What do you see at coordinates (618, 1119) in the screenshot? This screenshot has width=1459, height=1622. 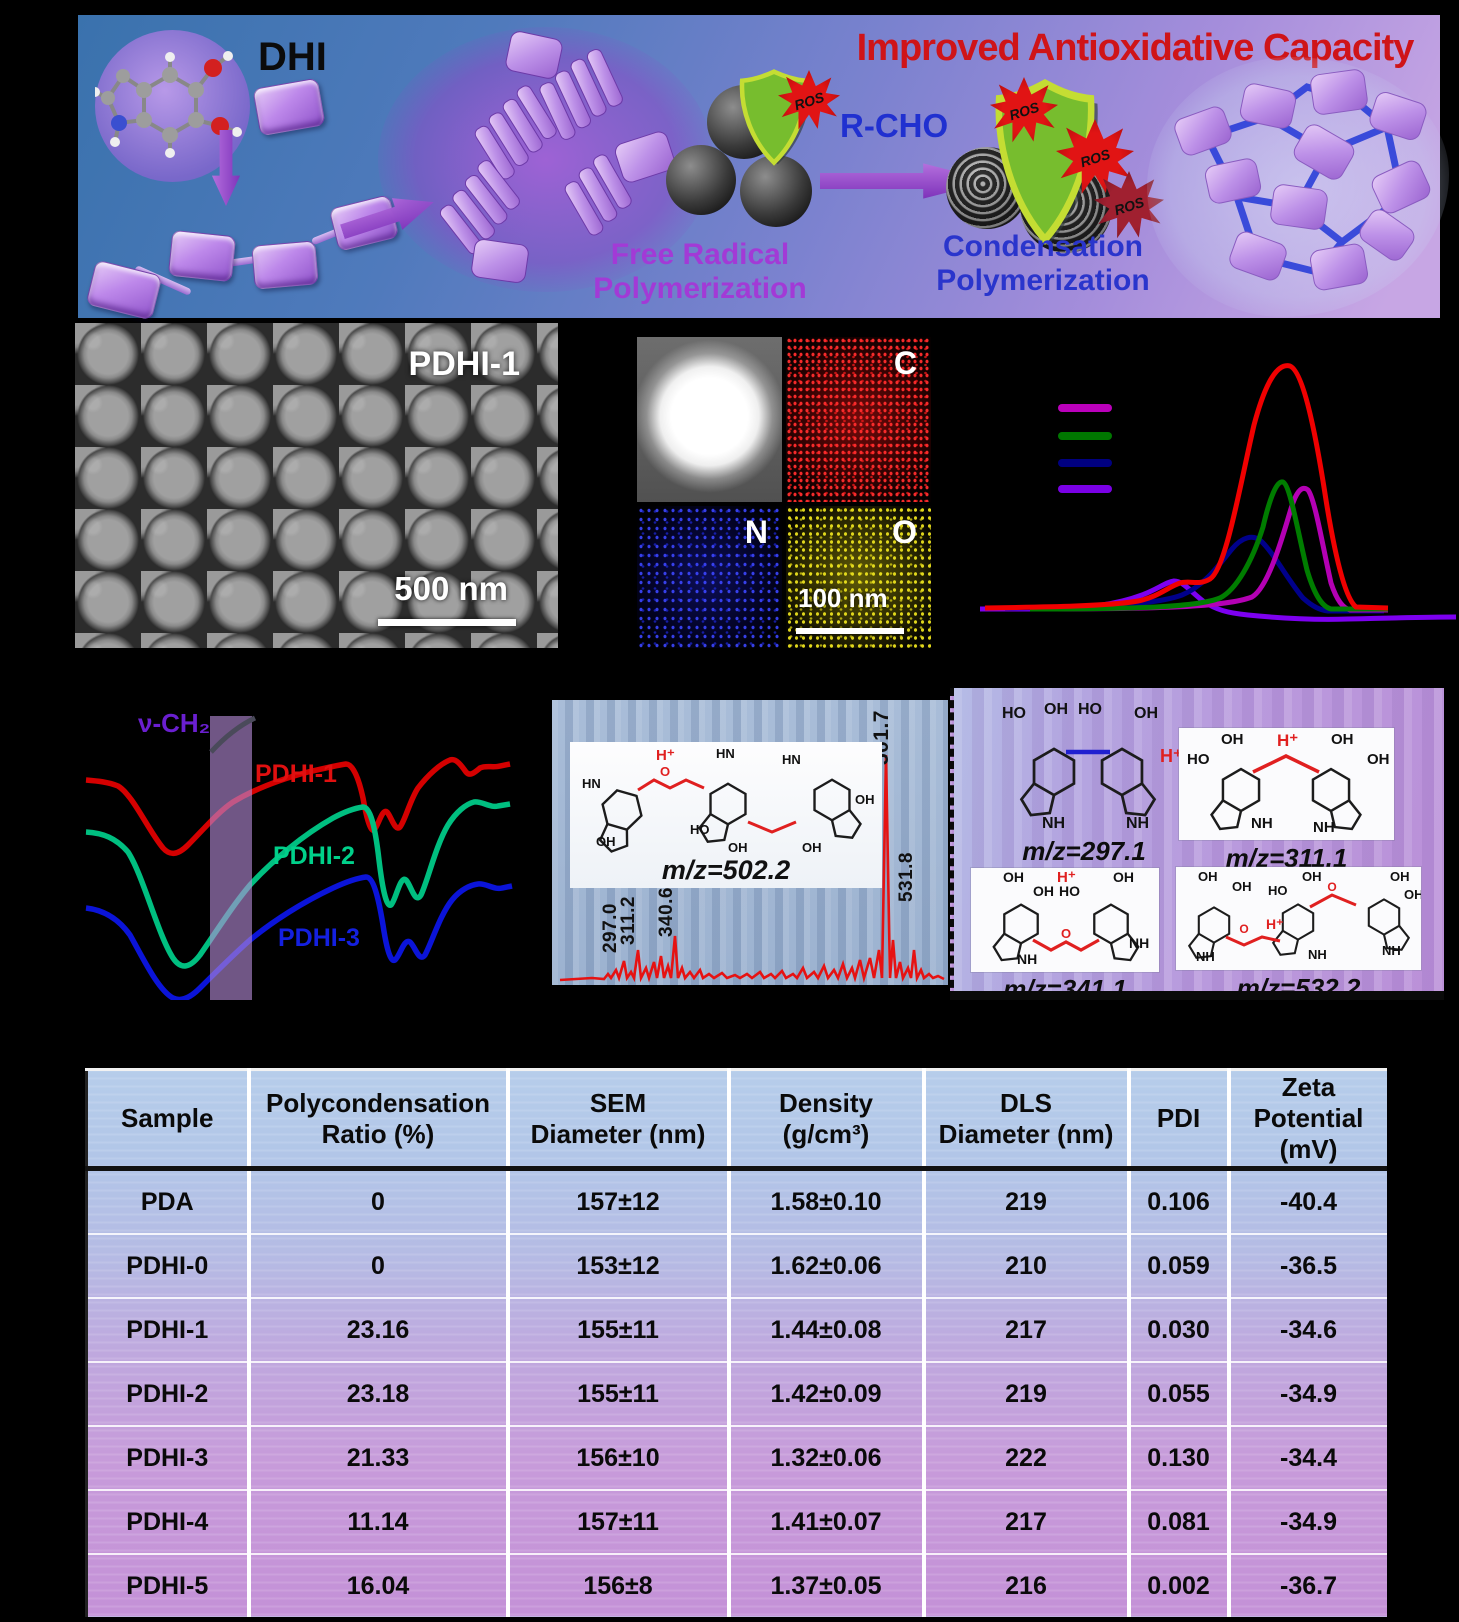 I see `col-header-sem-diameter: SEM Diameter (nm)` at bounding box center [618, 1119].